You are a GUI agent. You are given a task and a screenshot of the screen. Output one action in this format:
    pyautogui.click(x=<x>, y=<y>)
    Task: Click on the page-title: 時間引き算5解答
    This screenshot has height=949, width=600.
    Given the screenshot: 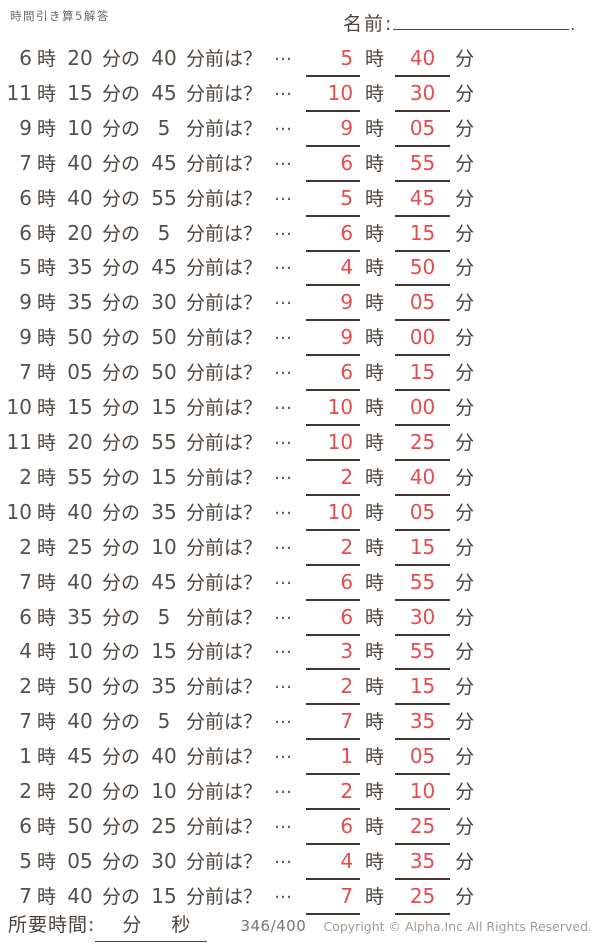 What is the action you would take?
    pyautogui.click(x=60, y=16)
    